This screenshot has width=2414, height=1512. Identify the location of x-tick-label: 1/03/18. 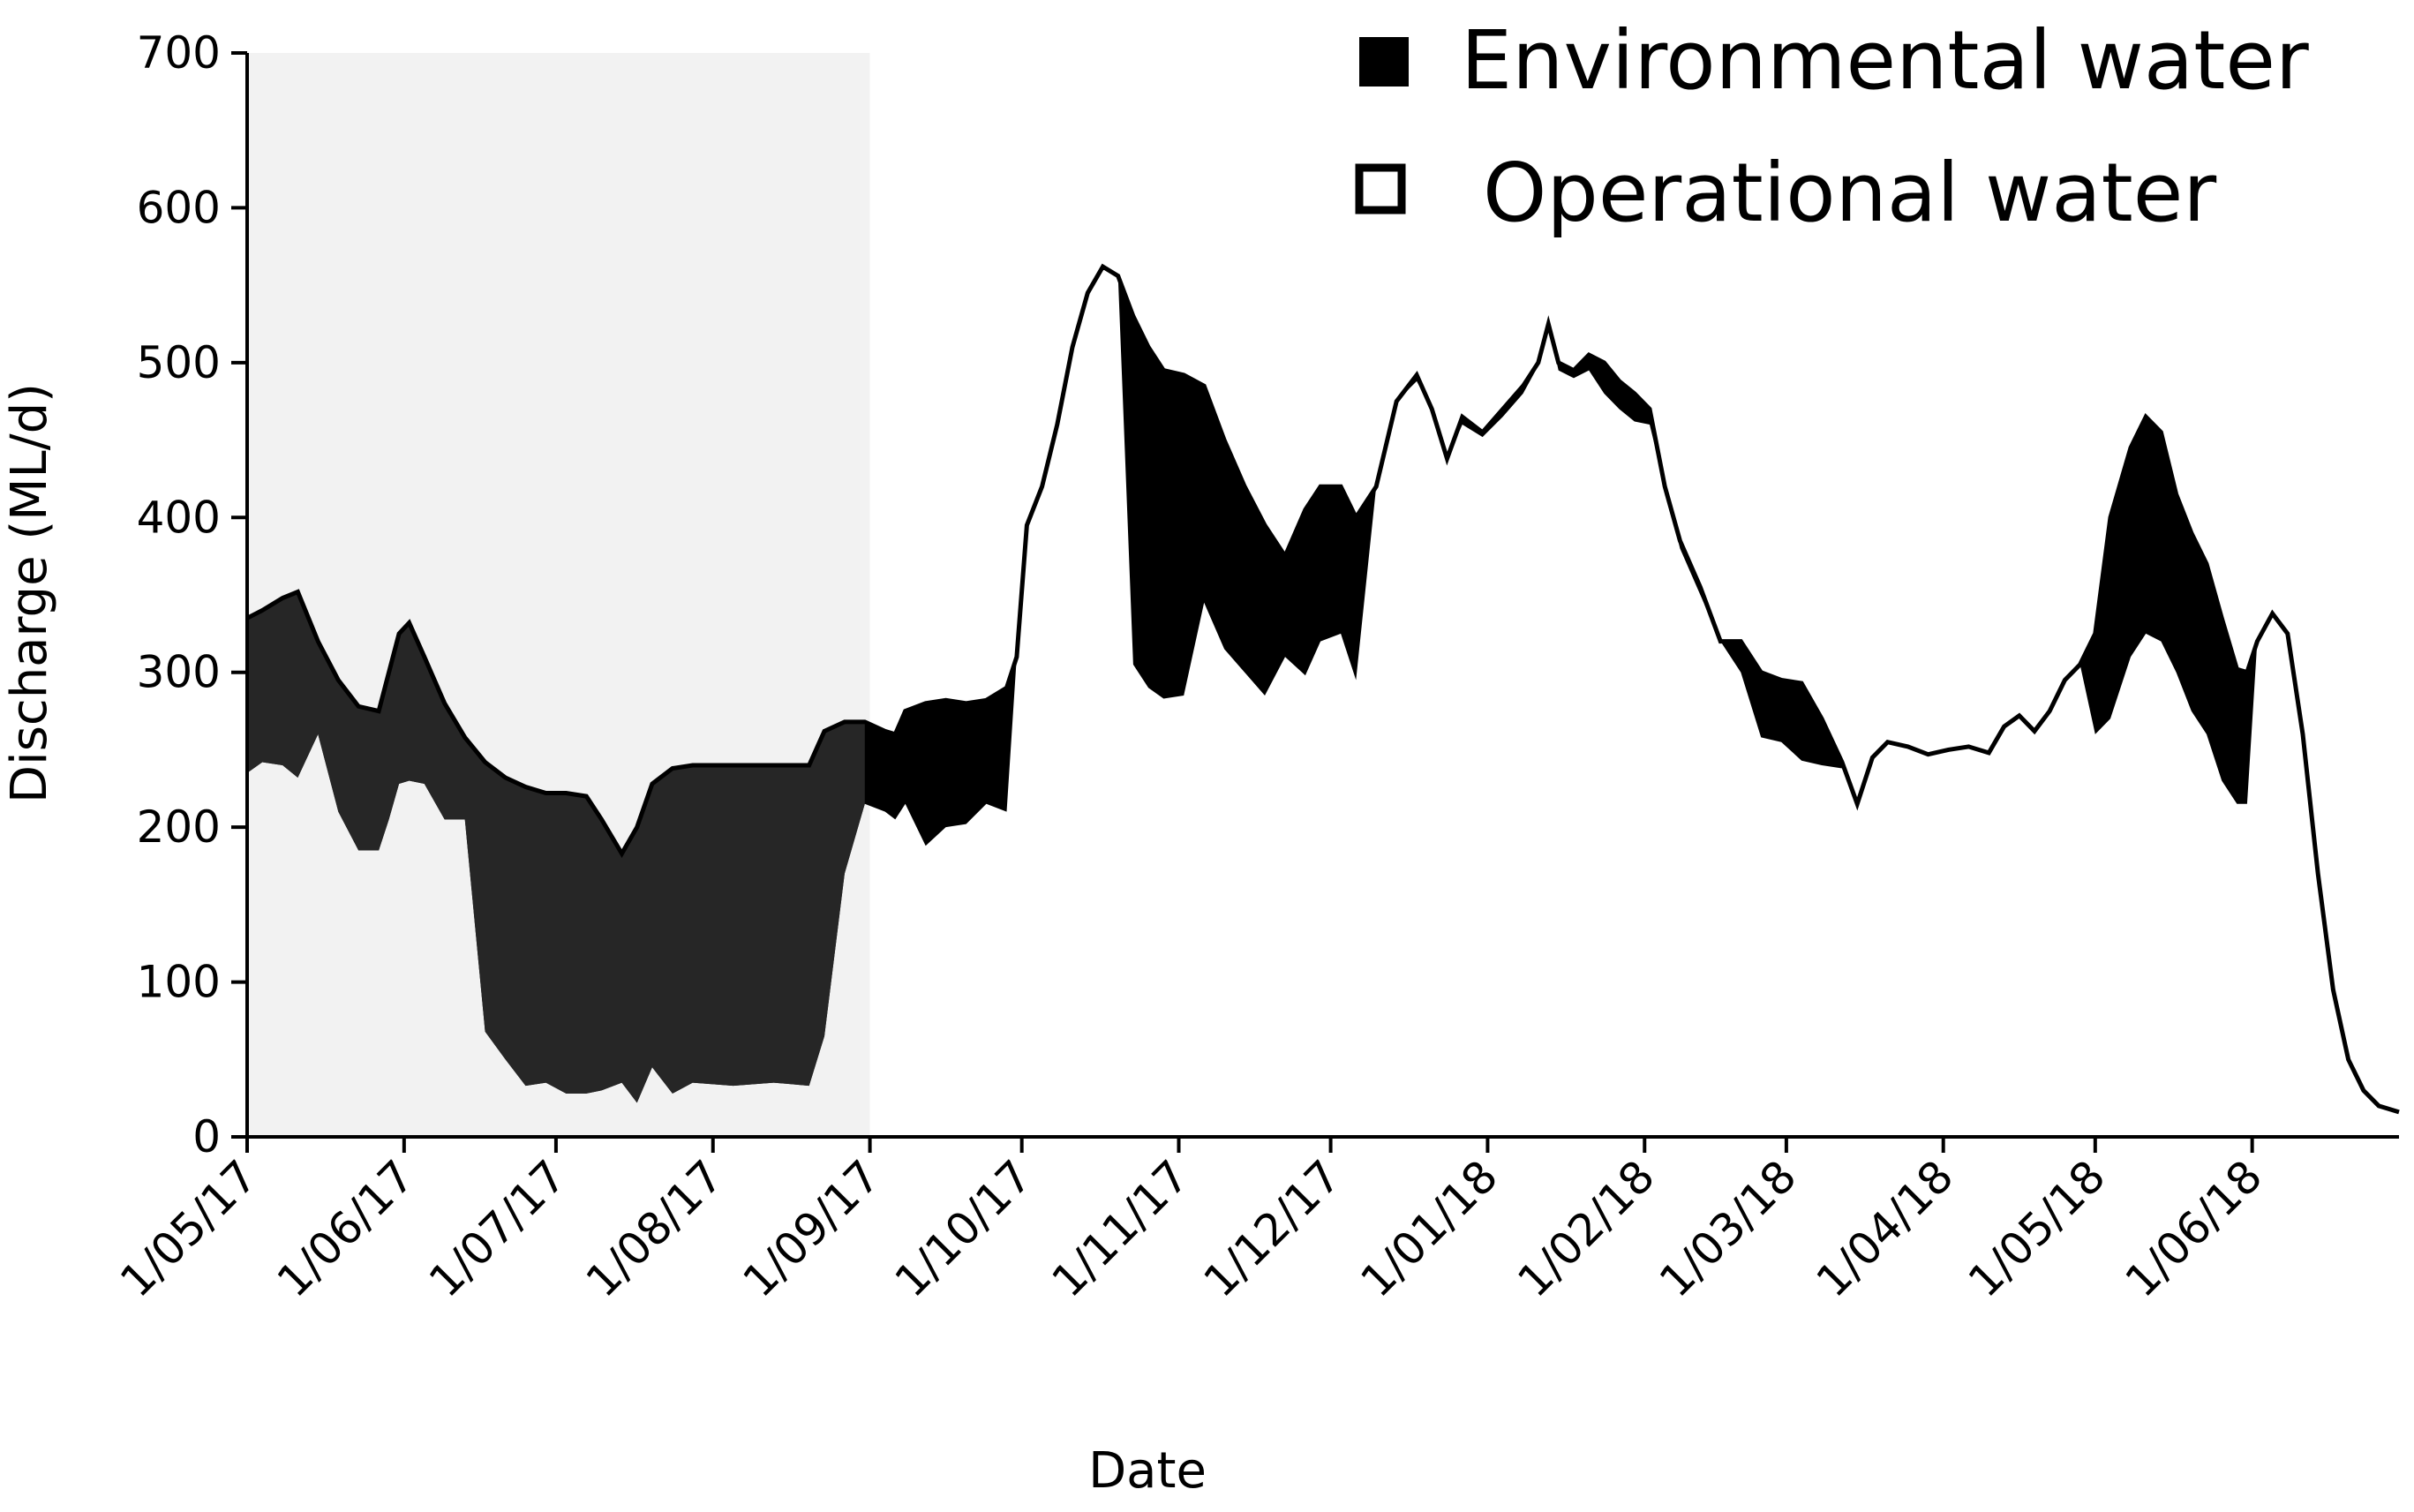
(1728, 1228).